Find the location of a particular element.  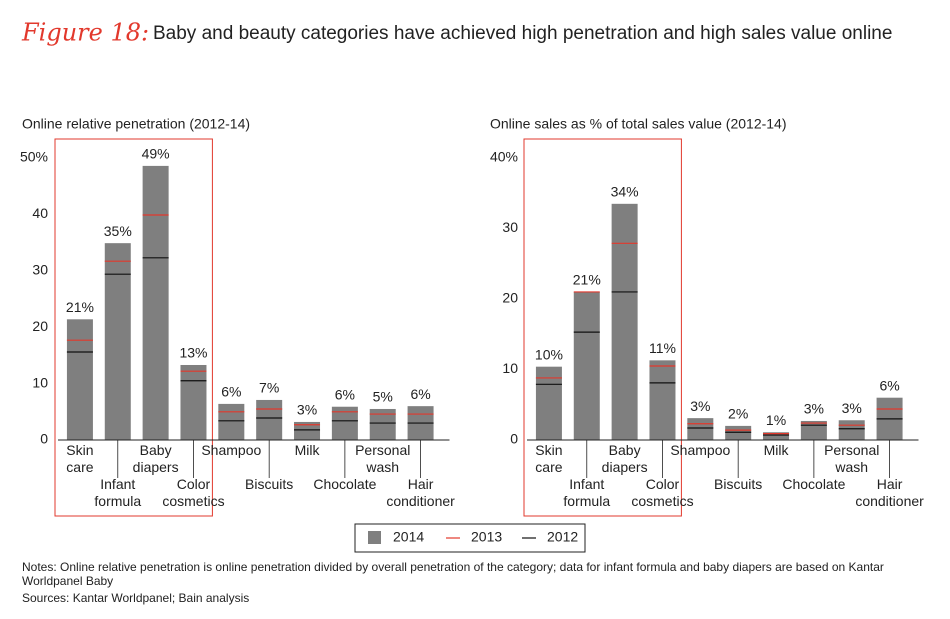

value-label: 13% is located at coordinates (193, 353).